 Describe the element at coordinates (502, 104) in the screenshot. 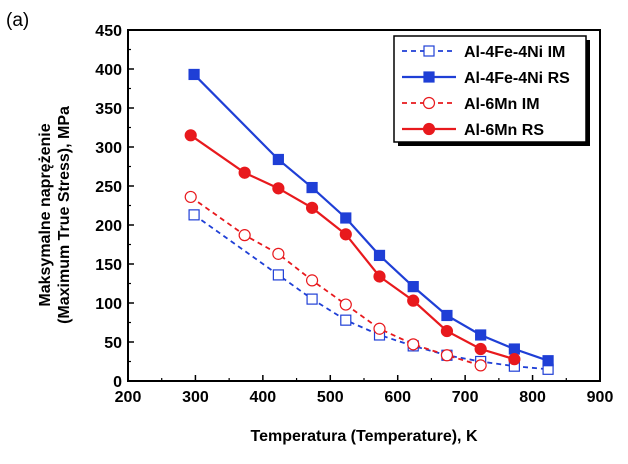

I see `legend-label: Al-6Mn IM` at that location.